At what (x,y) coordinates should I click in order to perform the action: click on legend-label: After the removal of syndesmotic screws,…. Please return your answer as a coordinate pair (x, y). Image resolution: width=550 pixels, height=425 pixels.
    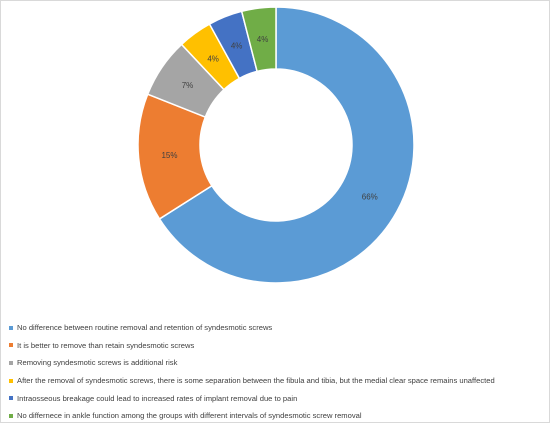
    Looking at the image, I should click on (256, 381).